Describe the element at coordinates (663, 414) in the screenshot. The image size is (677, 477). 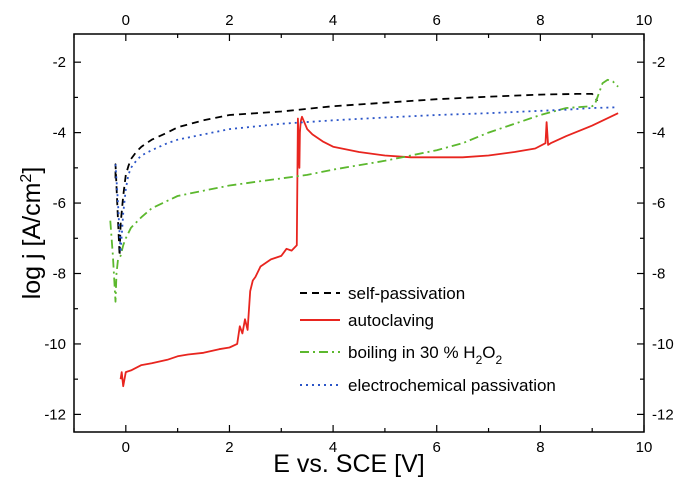
I see `y-right-tick-label: -12` at that location.